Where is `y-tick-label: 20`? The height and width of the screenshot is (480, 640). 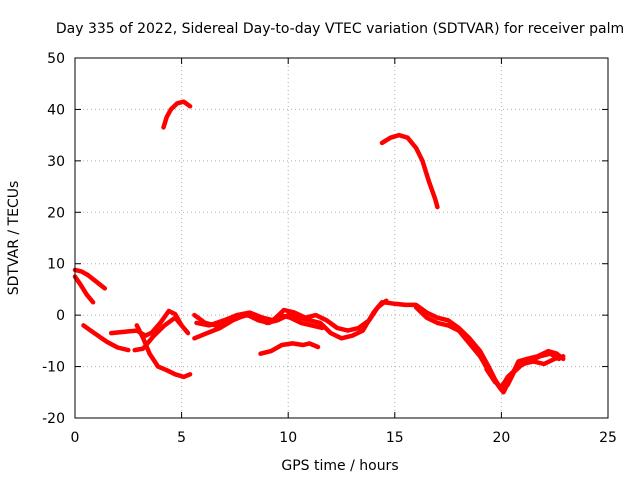
y-tick-label: 20 is located at coordinates (56, 213).